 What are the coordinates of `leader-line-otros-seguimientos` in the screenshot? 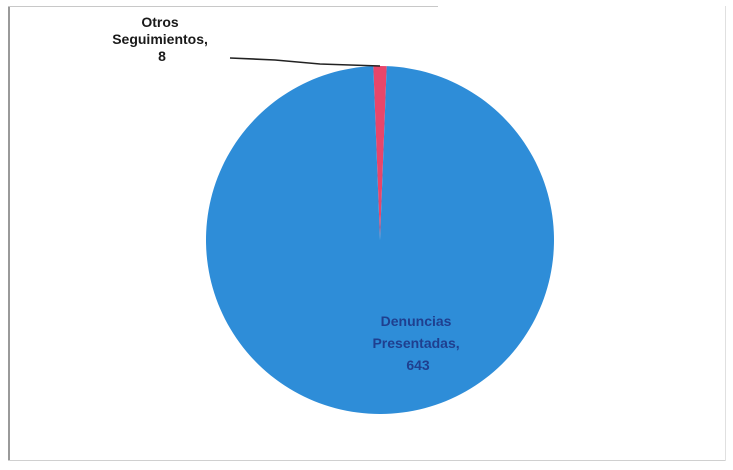 It's located at (305, 62).